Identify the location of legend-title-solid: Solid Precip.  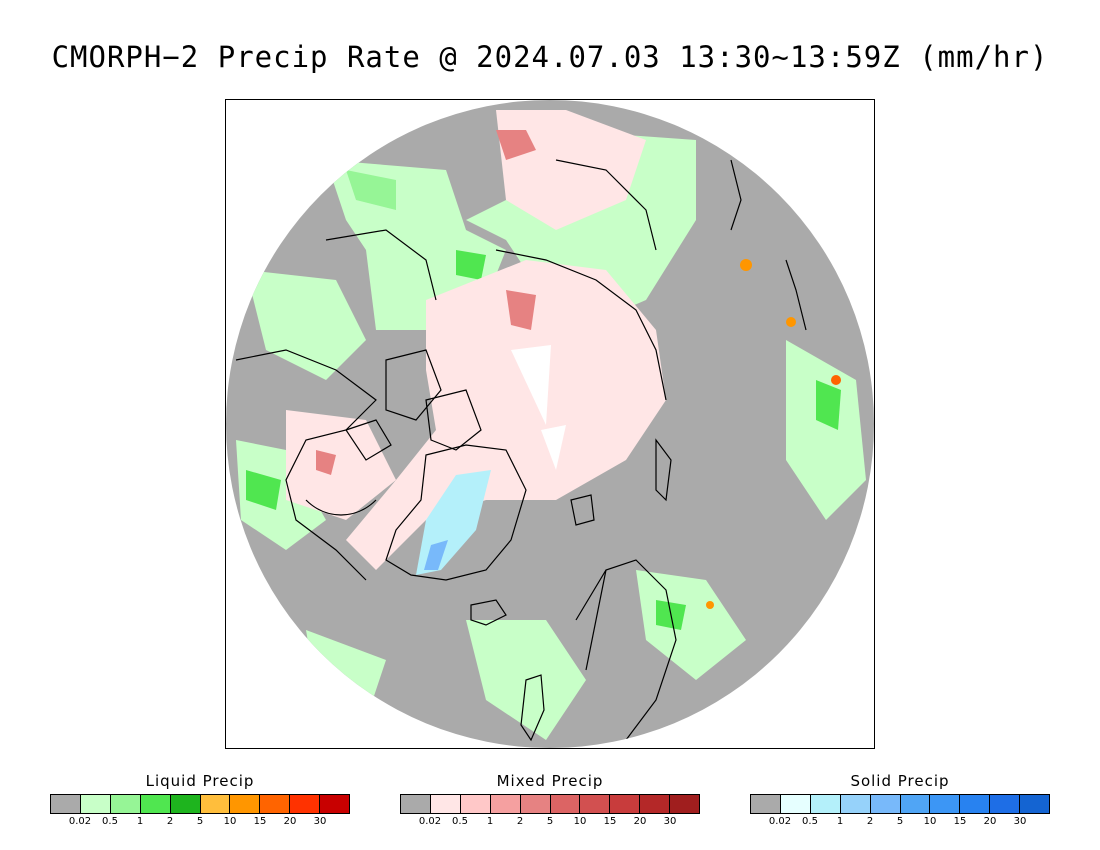
(900, 781).